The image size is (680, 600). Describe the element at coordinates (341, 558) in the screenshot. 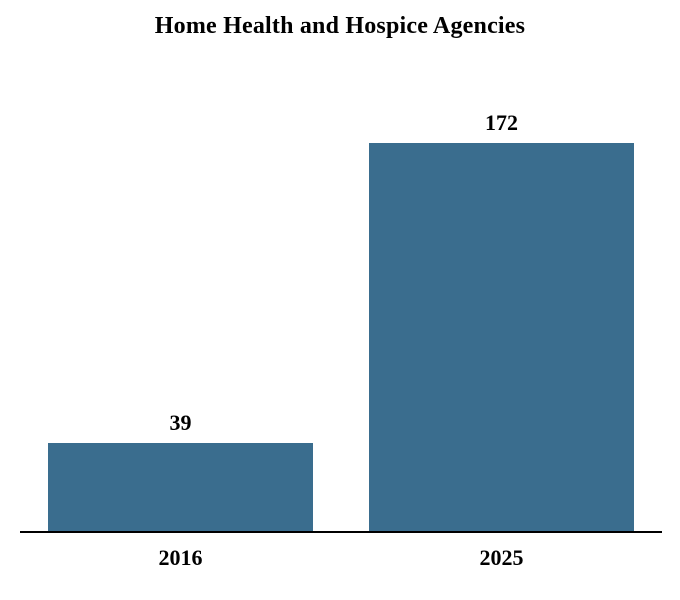

I see `x-axis: 2016 2025` at that location.